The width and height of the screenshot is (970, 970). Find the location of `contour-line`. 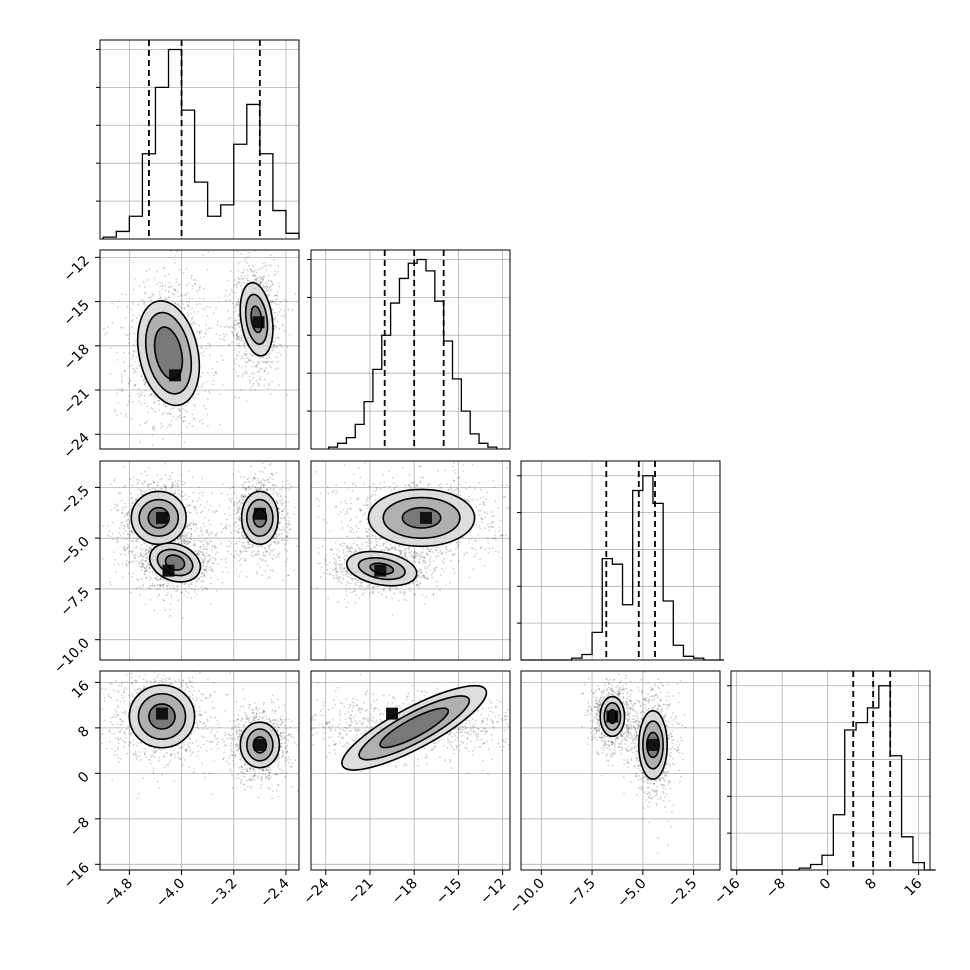

contour-line is located at coordinates (175, 562).